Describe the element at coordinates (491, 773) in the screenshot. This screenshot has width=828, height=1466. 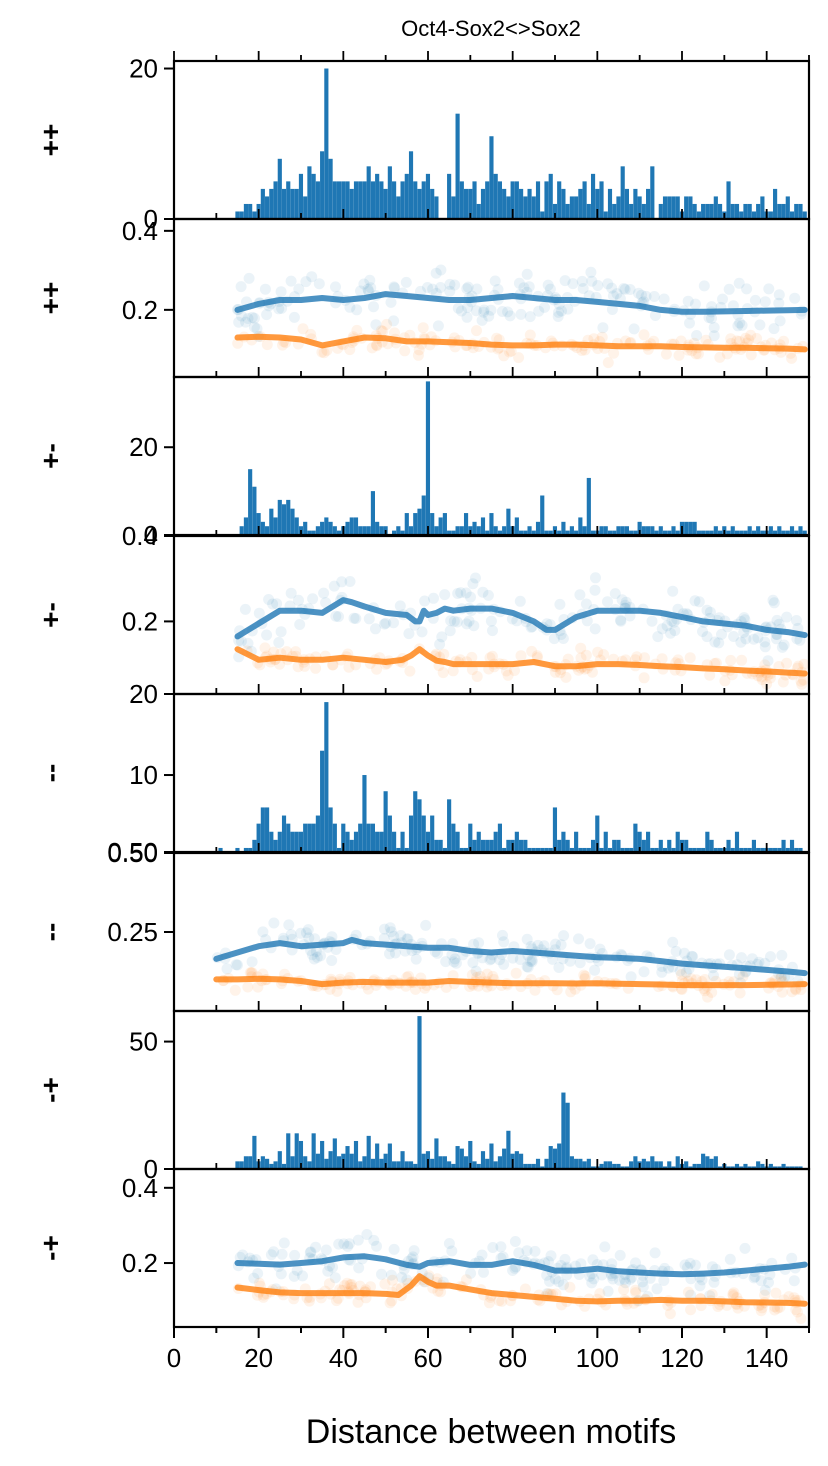
I see `panel-frame` at that location.